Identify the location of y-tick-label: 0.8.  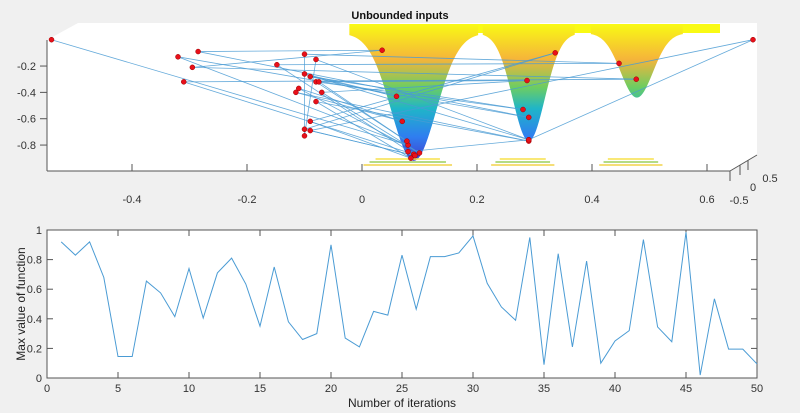
(34, 261).